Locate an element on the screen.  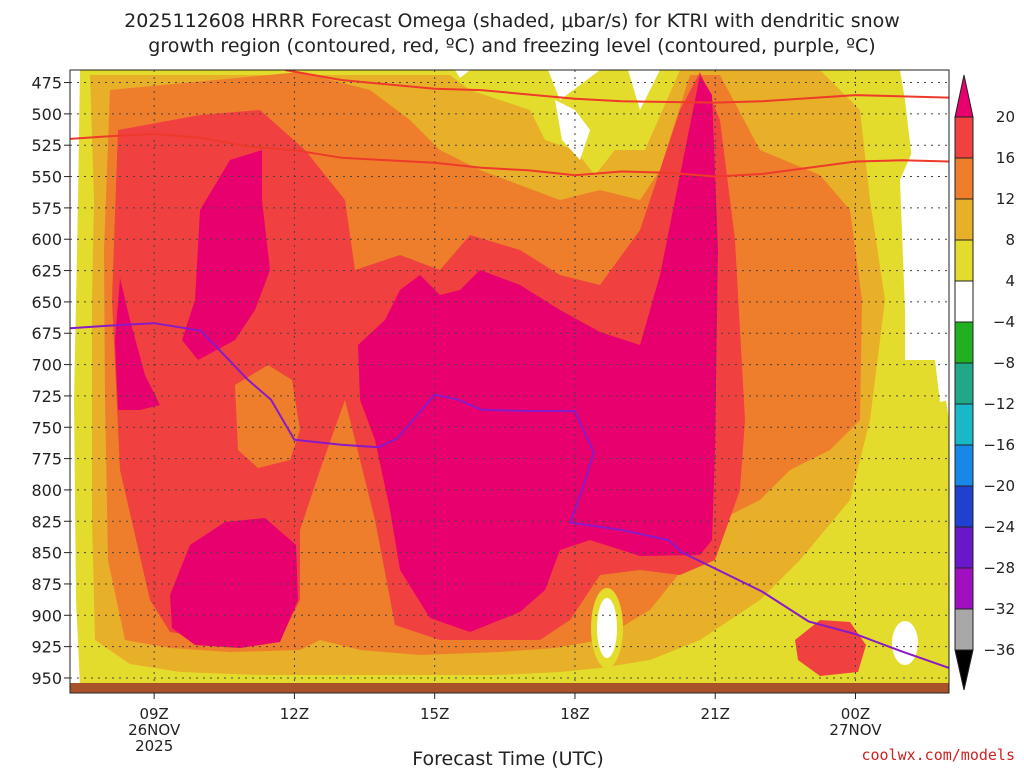
y-tick-label: 925 is located at coordinates (46, 647).